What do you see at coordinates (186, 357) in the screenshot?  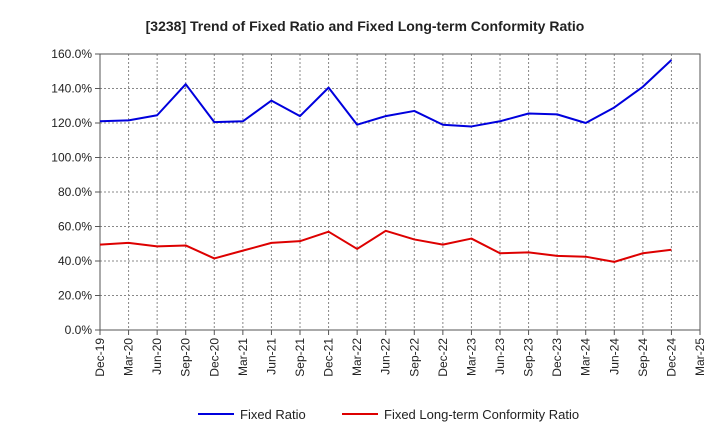 I see `x-tick-label: Sep-20` at bounding box center [186, 357].